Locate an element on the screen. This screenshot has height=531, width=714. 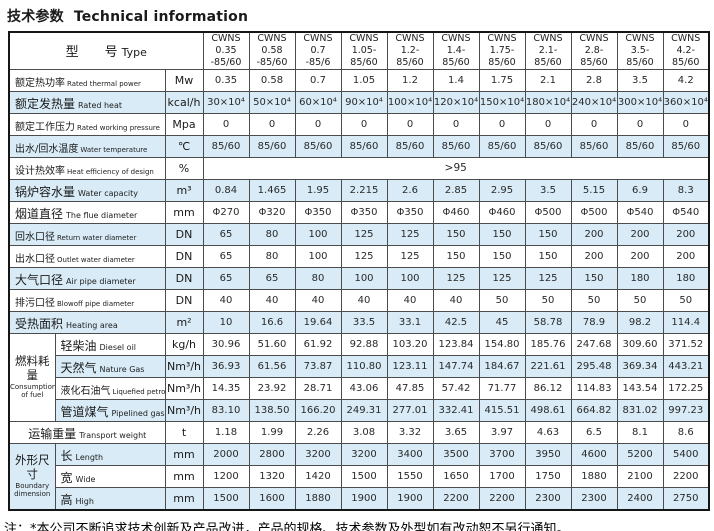
model-column-header: CWNS 2.8-85/60 is located at coordinates (594, 50).